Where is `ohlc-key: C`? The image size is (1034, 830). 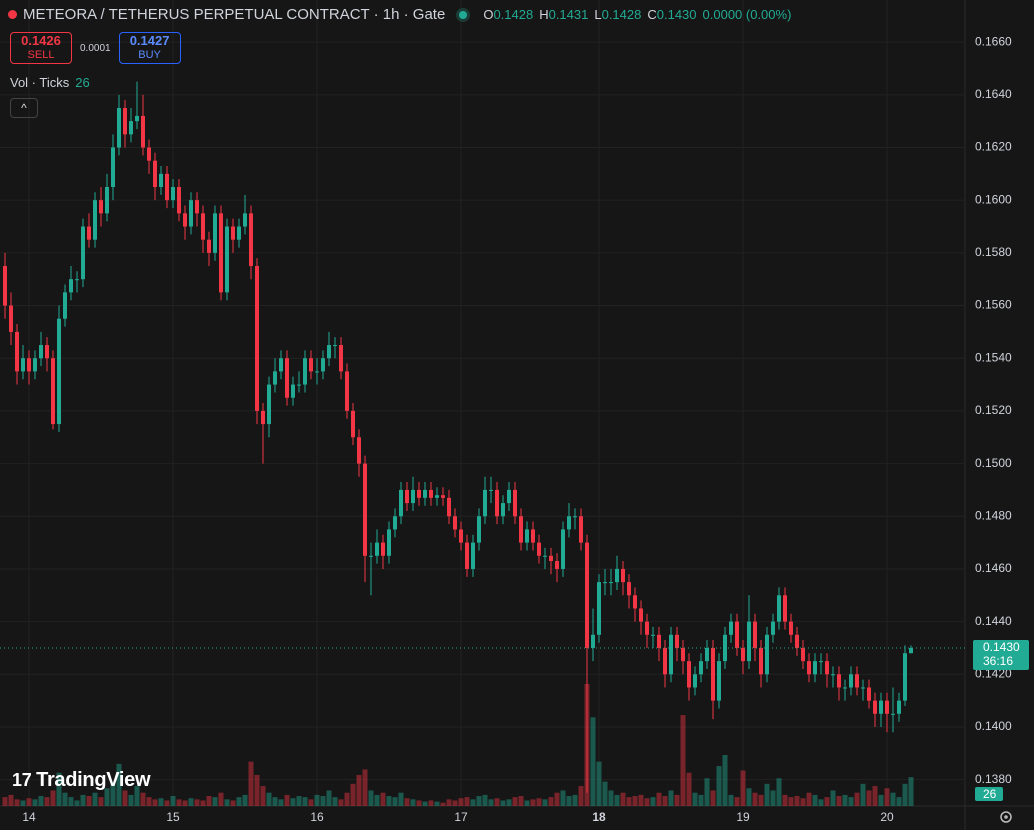 ohlc-key: C is located at coordinates (652, 14).